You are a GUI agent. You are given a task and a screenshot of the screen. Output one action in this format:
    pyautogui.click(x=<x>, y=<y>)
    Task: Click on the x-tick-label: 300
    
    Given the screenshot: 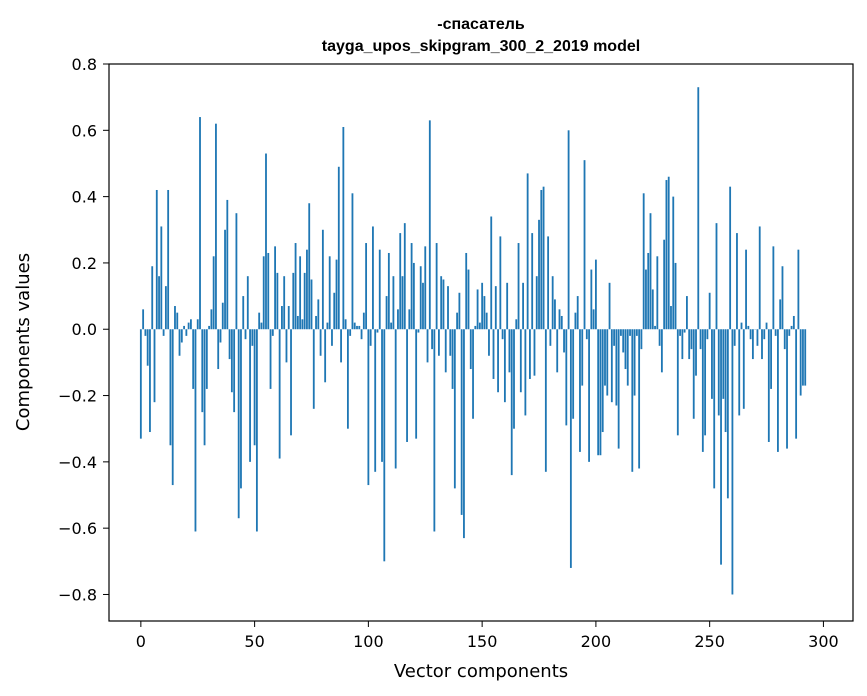 What is the action you would take?
    pyautogui.click(x=823, y=641)
    